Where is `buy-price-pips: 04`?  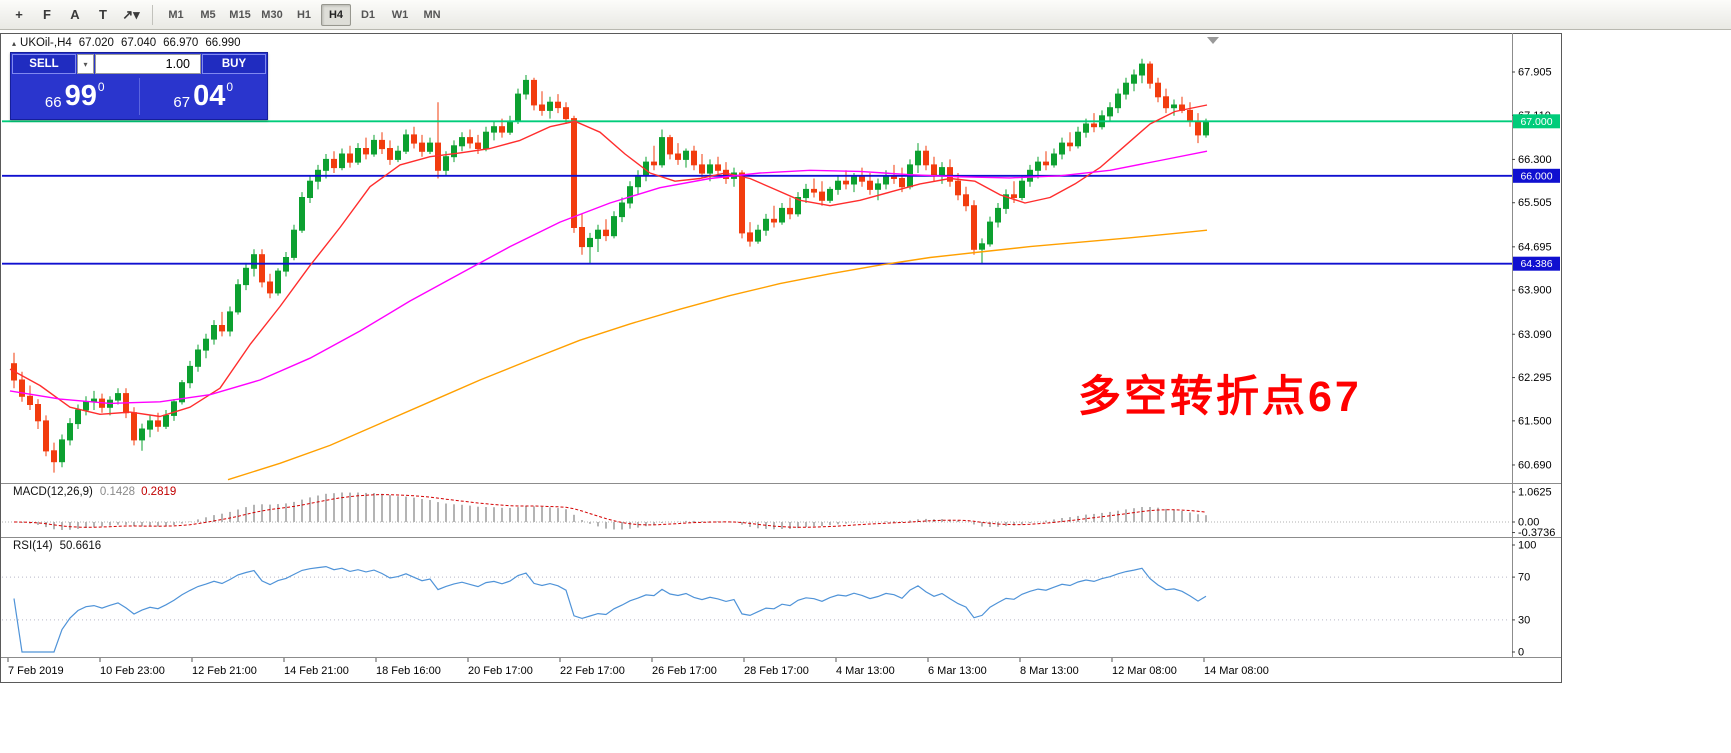 buy-price-pips: 04 is located at coordinates (209, 96).